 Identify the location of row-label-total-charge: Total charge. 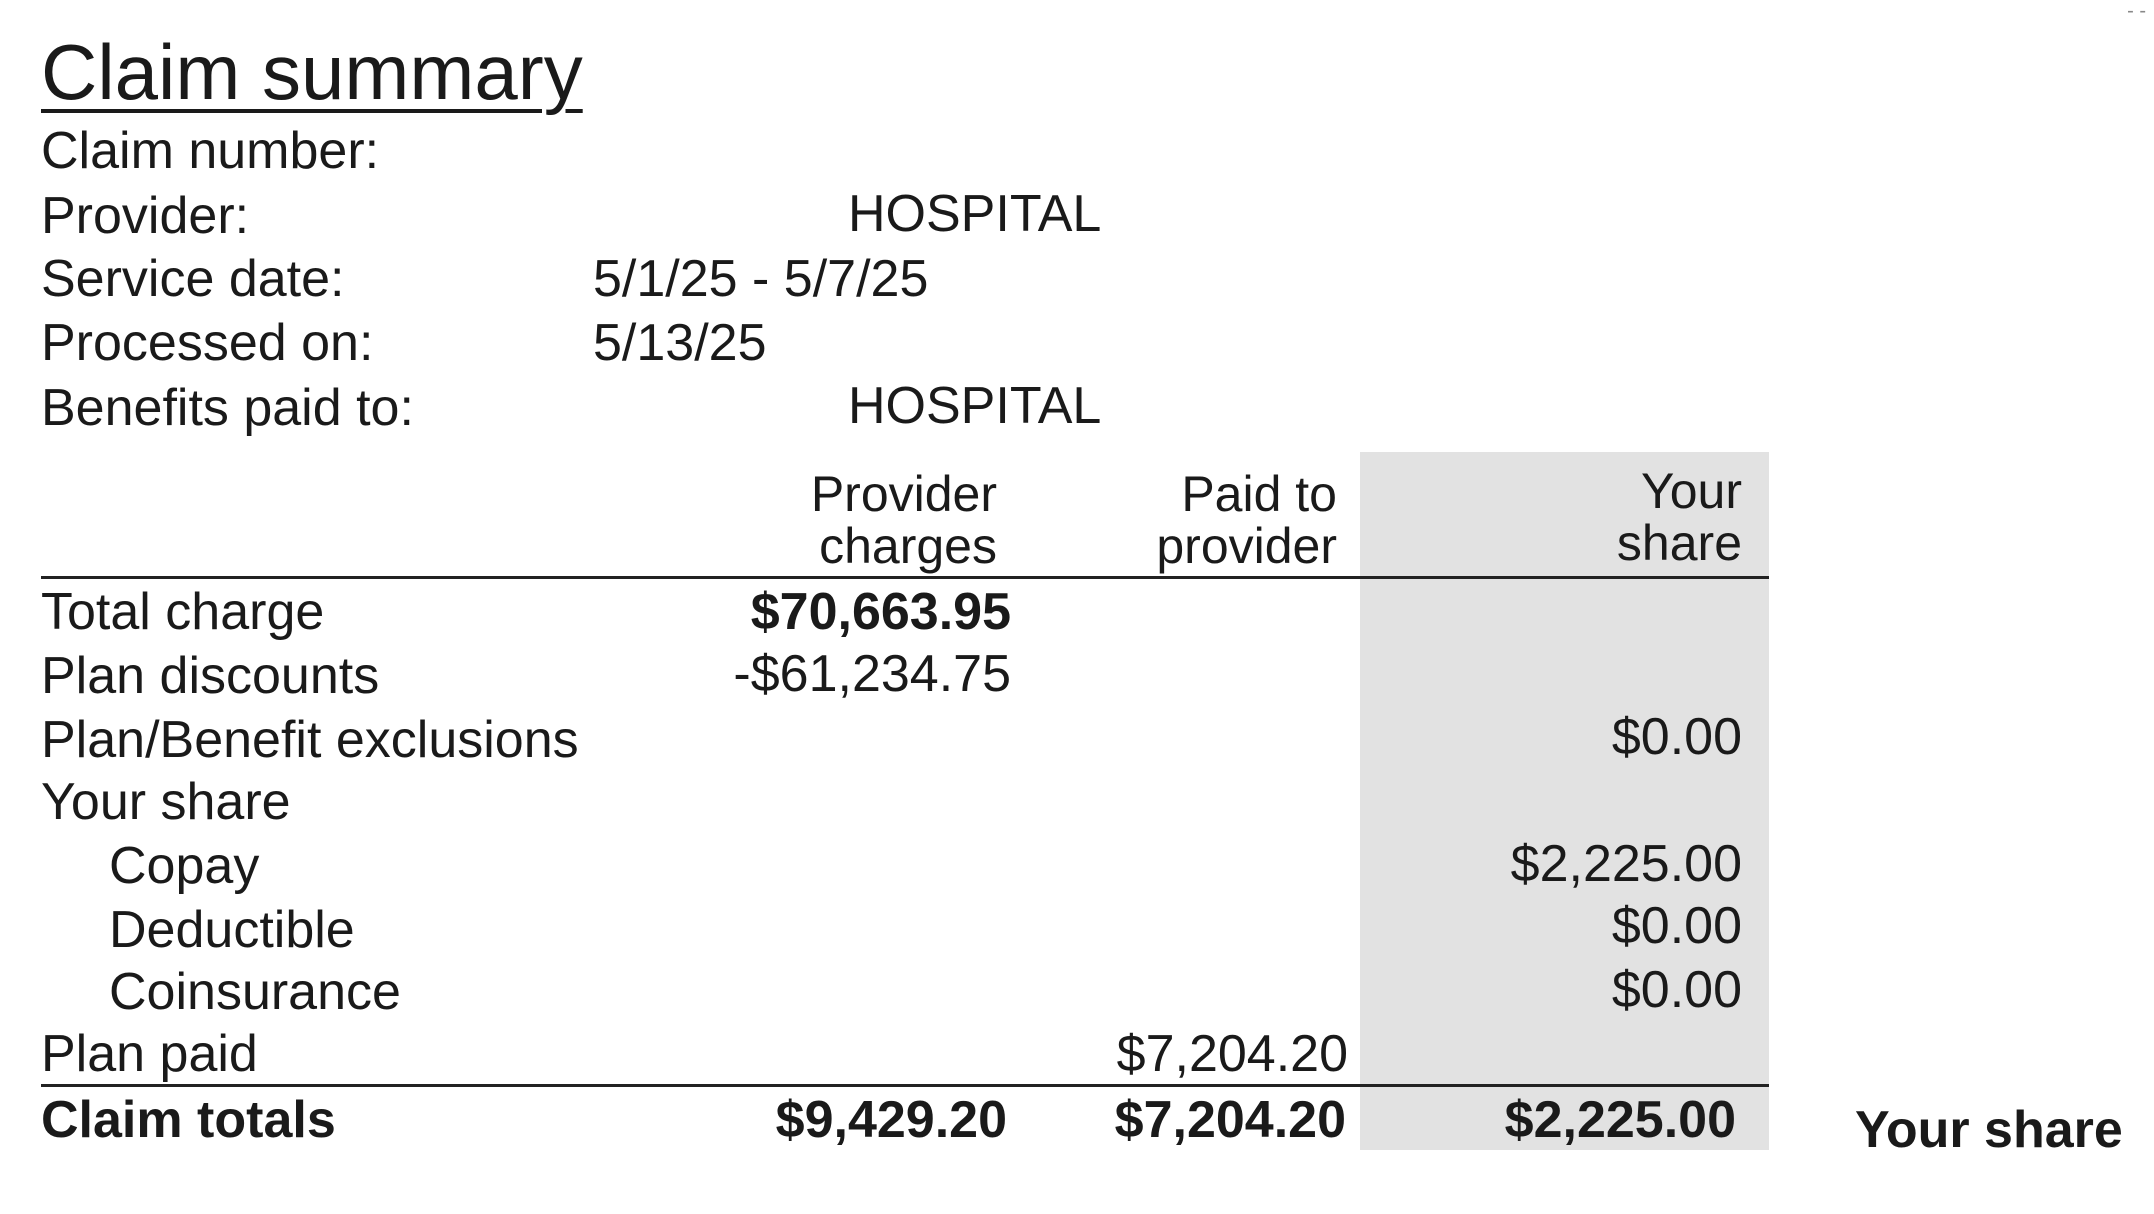
(183, 612).